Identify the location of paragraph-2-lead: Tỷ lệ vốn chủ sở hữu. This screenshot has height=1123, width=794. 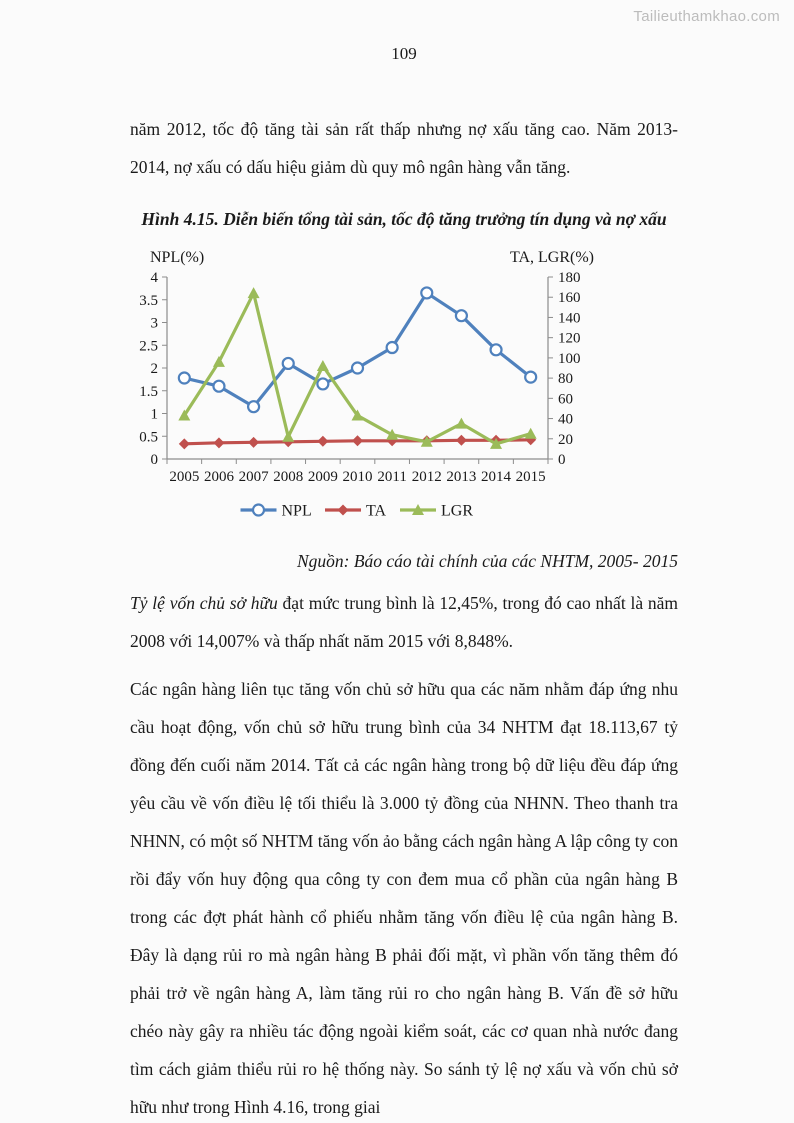
(204, 603).